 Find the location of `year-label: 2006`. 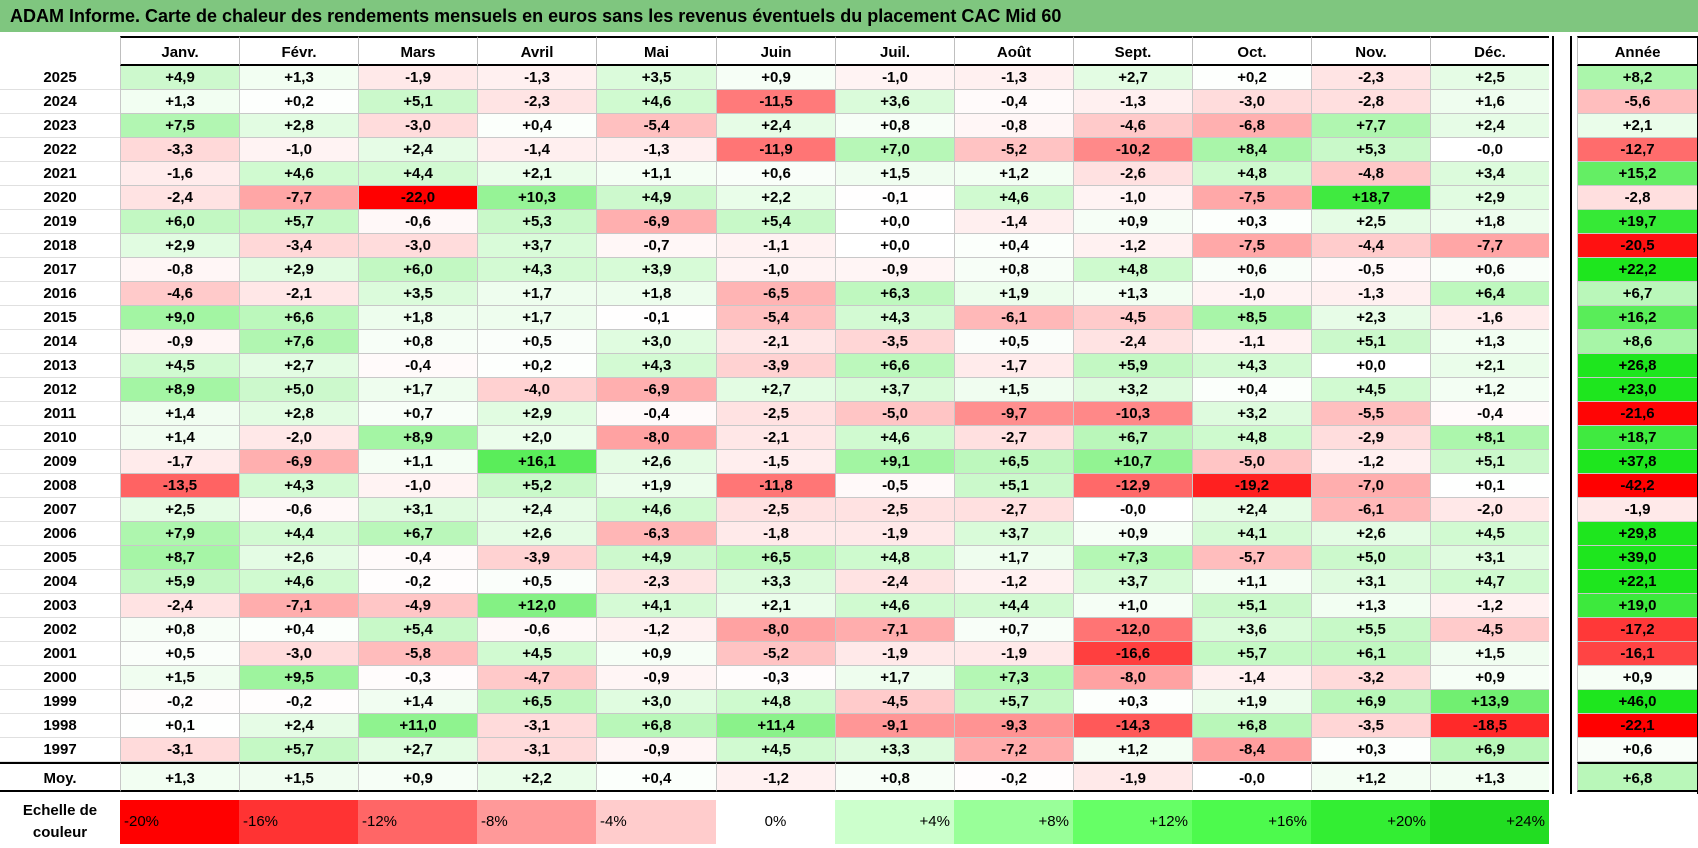

year-label: 2006 is located at coordinates (60, 534).